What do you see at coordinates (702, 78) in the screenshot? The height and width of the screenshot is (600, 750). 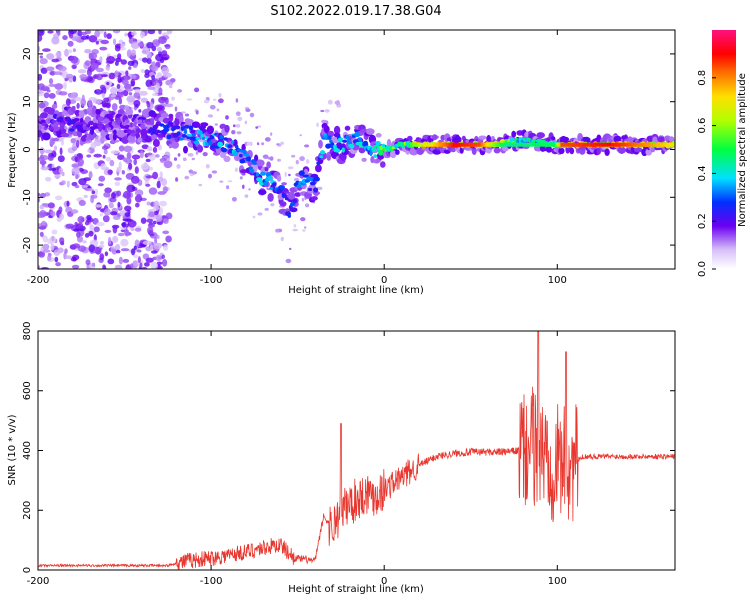 I see `colorbar-tick-label: 0.8` at bounding box center [702, 78].